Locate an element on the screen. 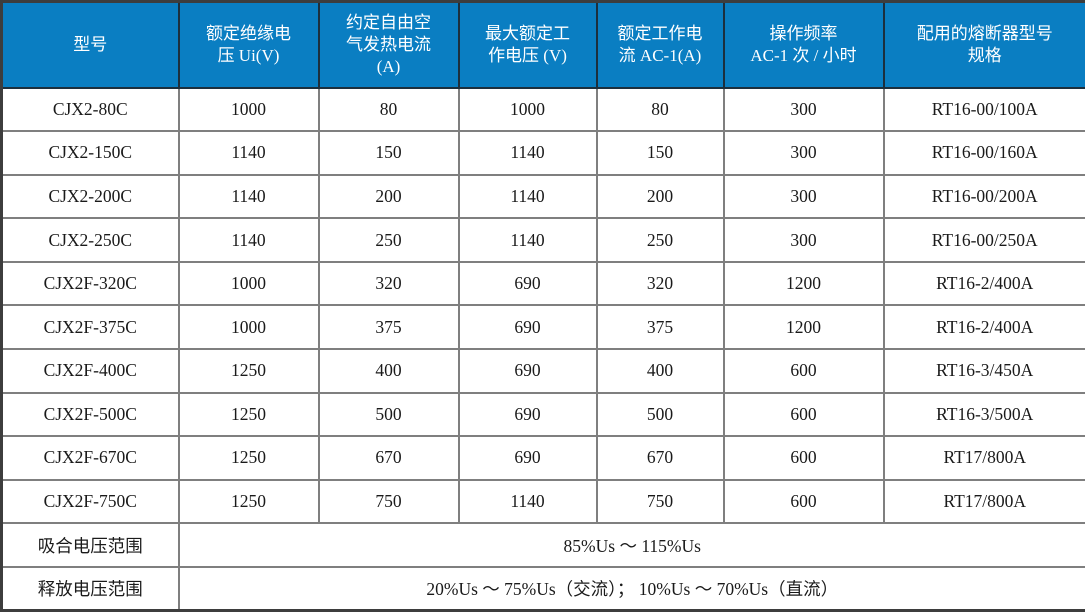 The width and height of the screenshot is (1085, 612). footer-value: 20%Us ～ 75%Us（交流）； 10%Us ～ 70%Us（直流） is located at coordinates (631, 588).